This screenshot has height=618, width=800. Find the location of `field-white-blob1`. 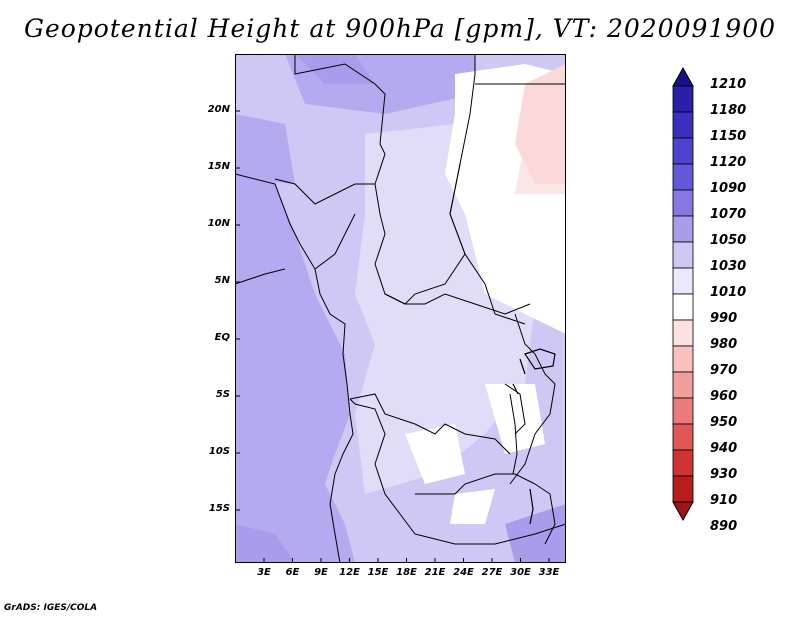

field-white-blob1 is located at coordinates (435, 454).